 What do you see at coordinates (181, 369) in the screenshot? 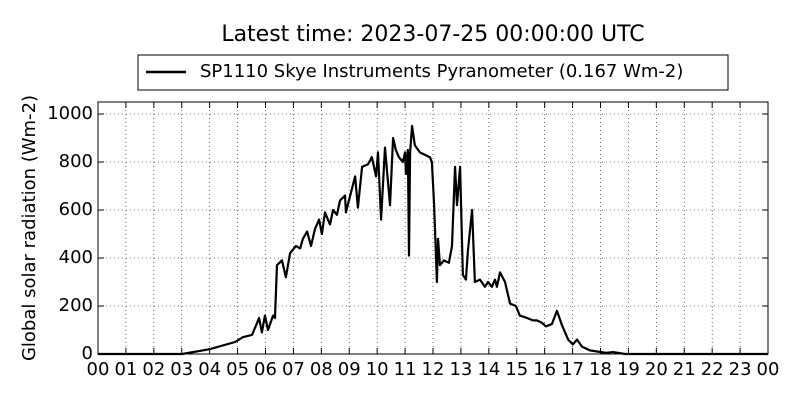
I see `x-tick-label: 03` at bounding box center [181, 369].